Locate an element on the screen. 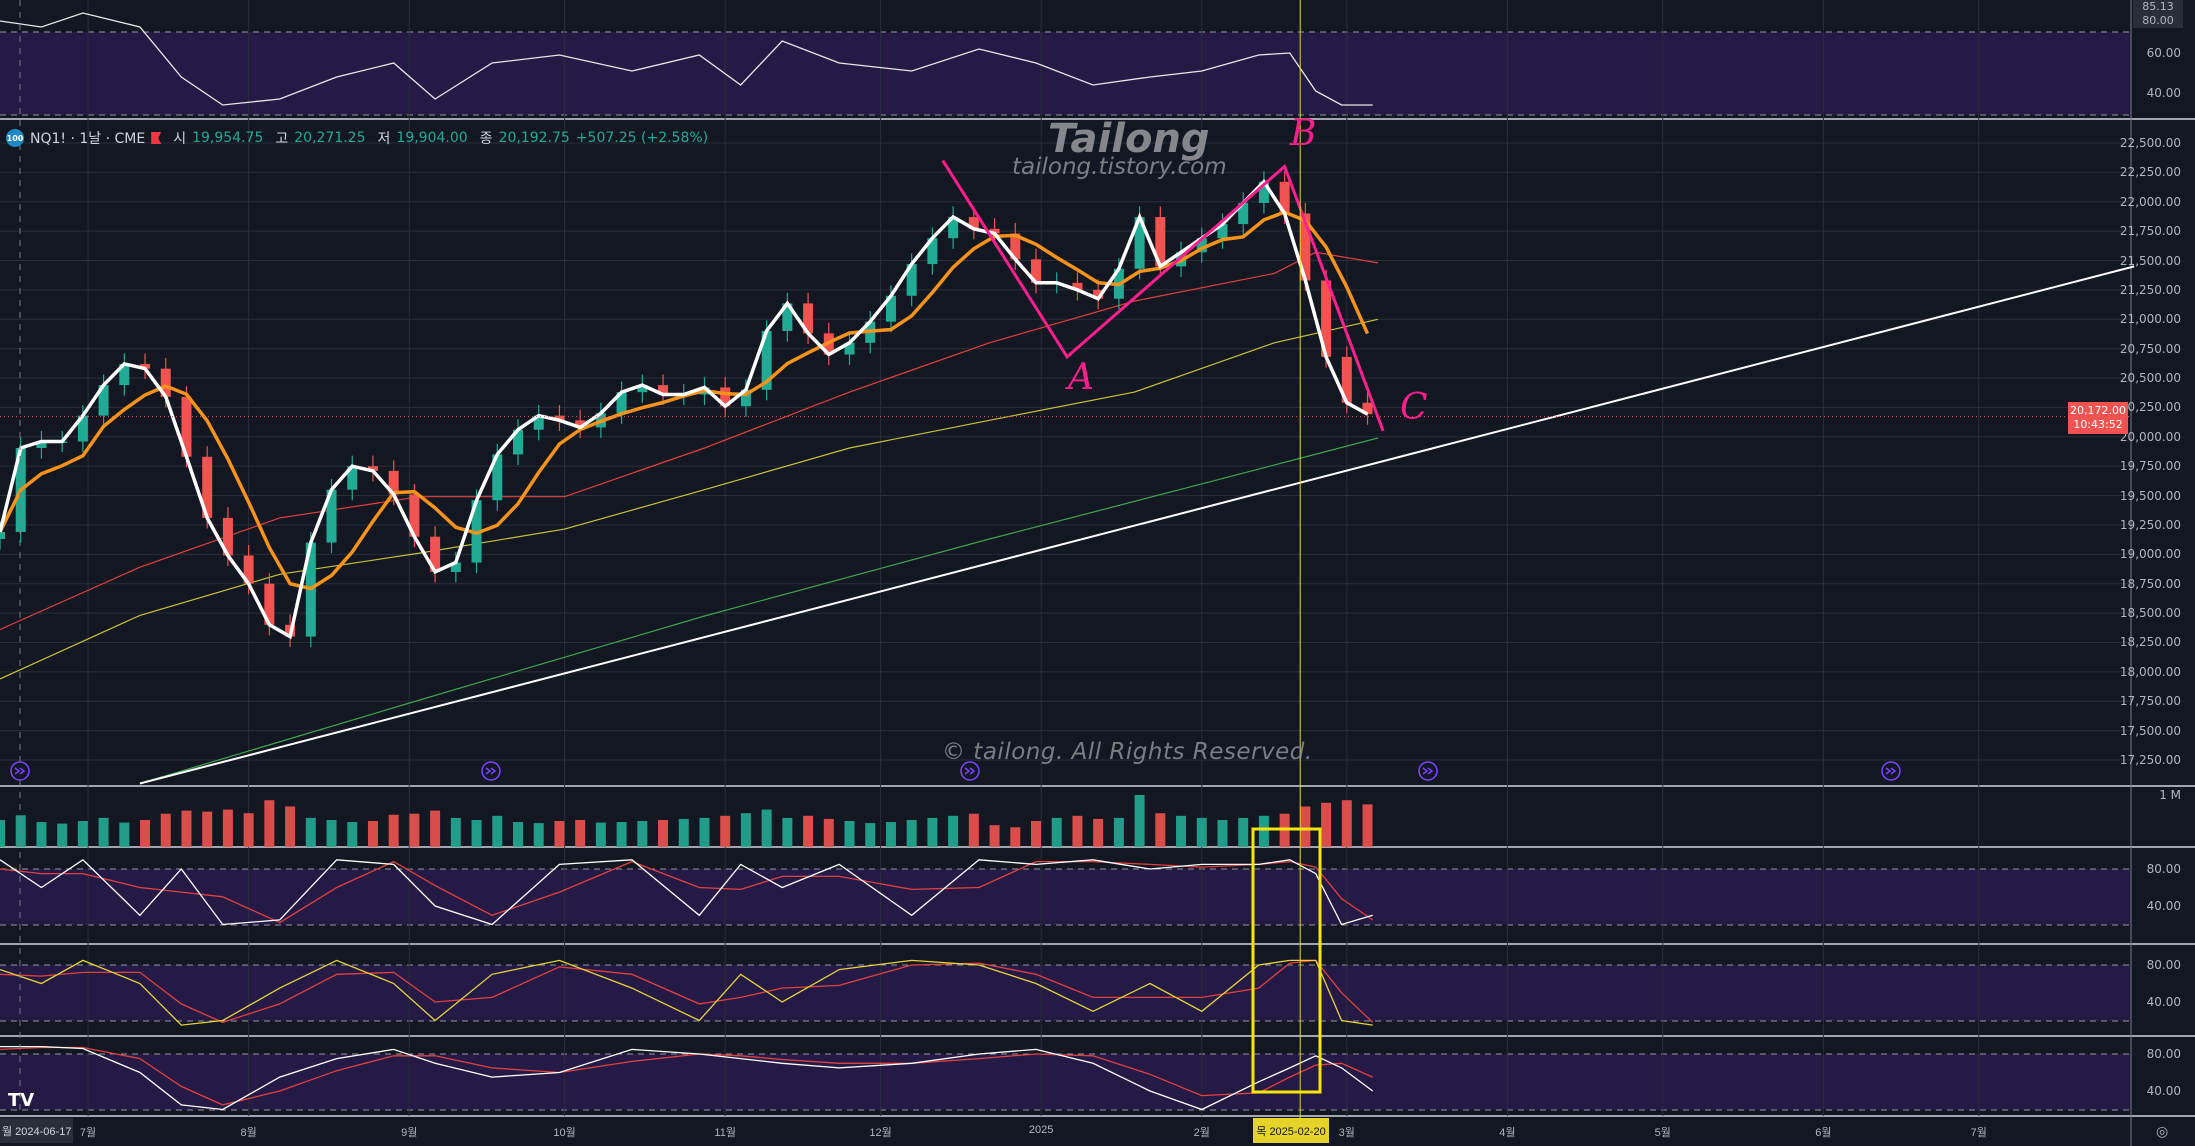  highlight-box is located at coordinates (1286, 960).